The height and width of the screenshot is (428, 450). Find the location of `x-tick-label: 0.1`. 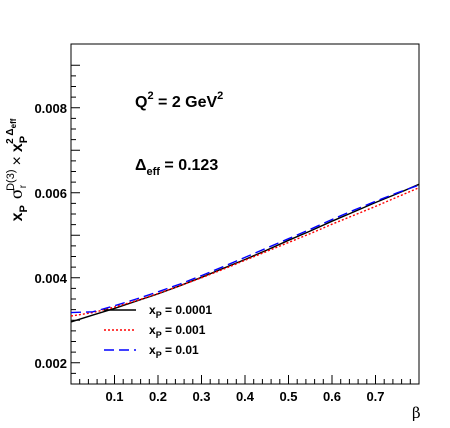

x-tick-label: 0.1 is located at coordinates (114, 396).